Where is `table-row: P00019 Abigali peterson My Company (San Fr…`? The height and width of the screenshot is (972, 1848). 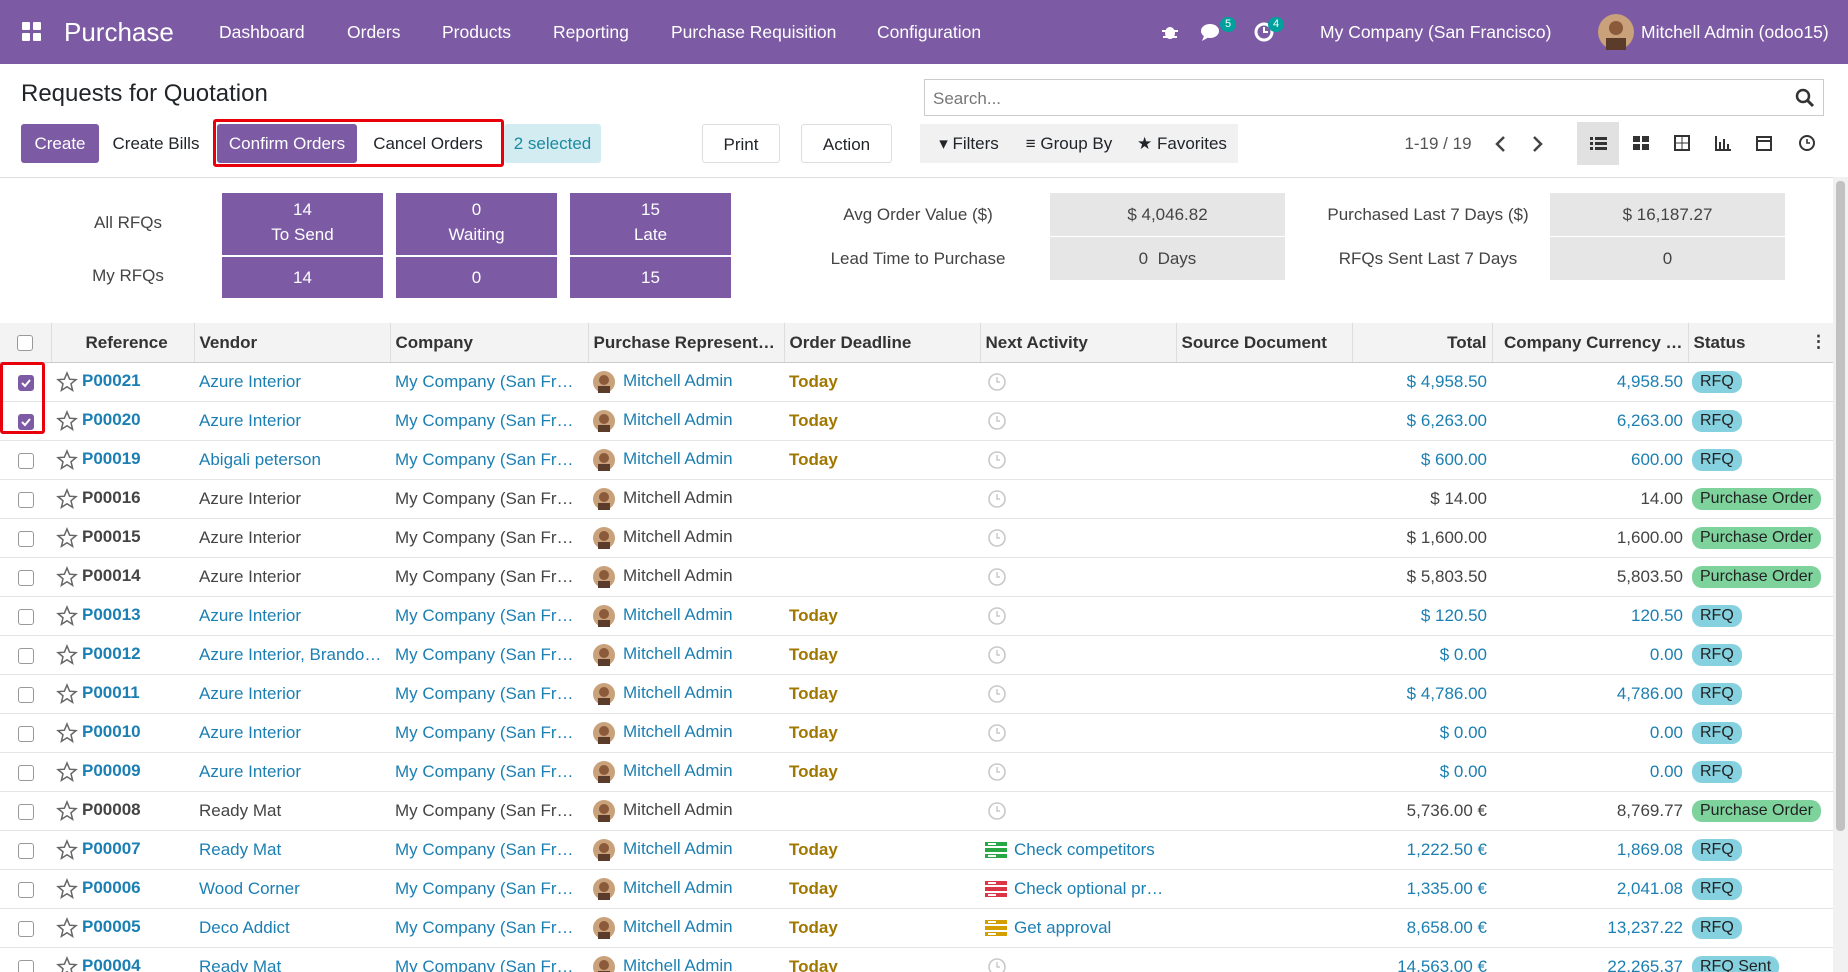 table-row: P00019 Abigali peterson My Company (San Fr… is located at coordinates (916, 460).